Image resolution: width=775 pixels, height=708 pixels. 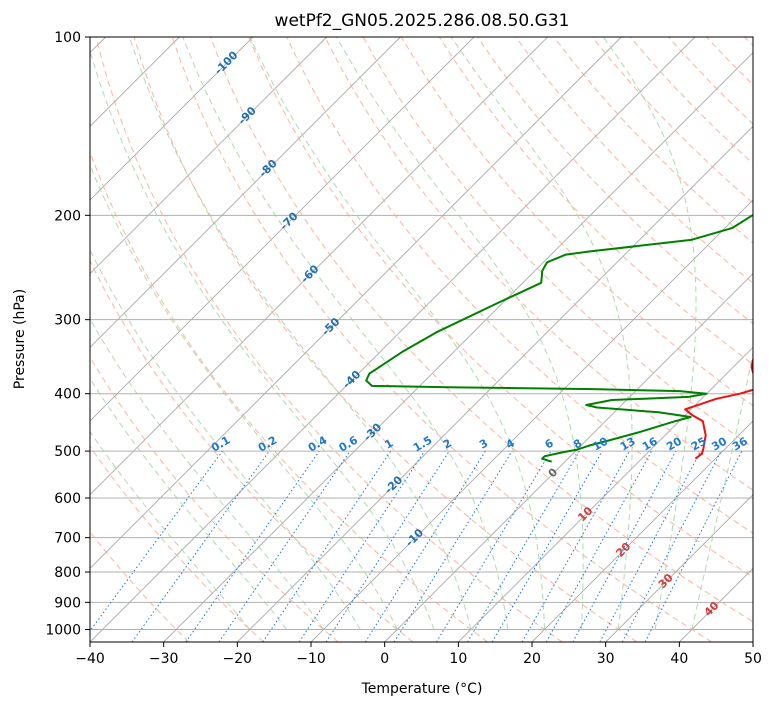 I want to click on chart-title: wetPf2_GN05.2025.286.08.50.G31, so click(x=422, y=21).